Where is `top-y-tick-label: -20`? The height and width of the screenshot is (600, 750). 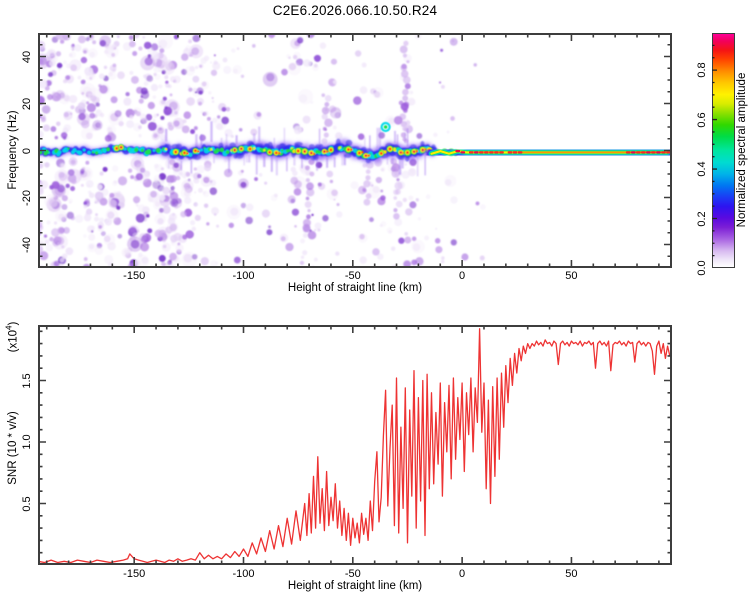 top-y-tick-label: -20 is located at coordinates (27, 197).